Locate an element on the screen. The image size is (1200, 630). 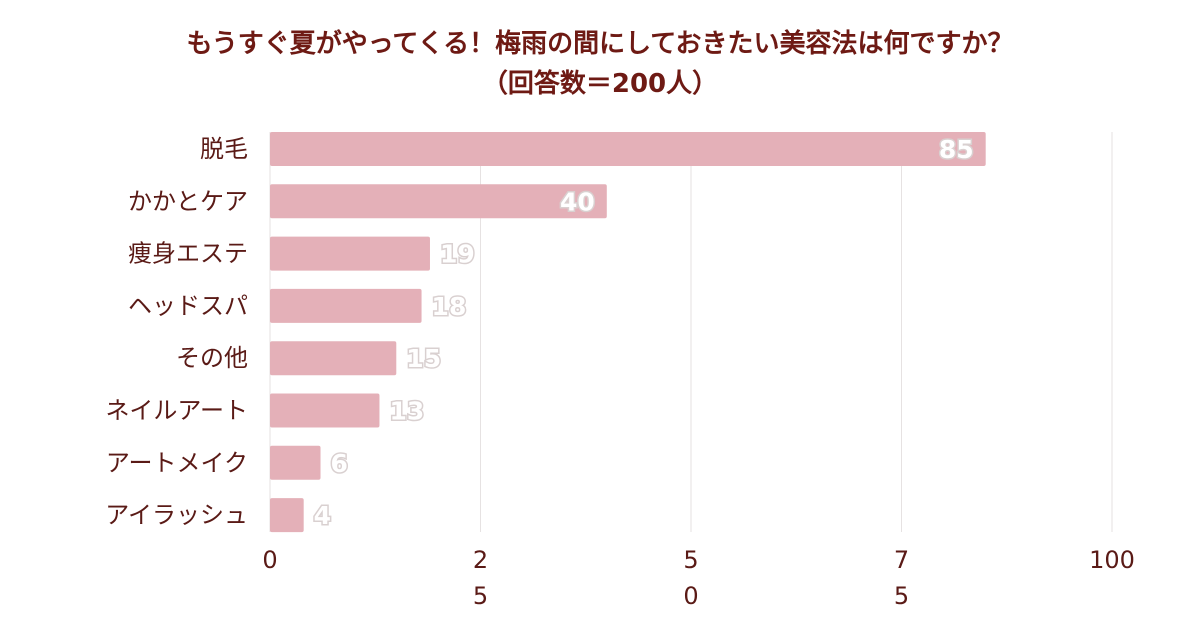
category-label: アイラッシュ is located at coordinates (176, 515).